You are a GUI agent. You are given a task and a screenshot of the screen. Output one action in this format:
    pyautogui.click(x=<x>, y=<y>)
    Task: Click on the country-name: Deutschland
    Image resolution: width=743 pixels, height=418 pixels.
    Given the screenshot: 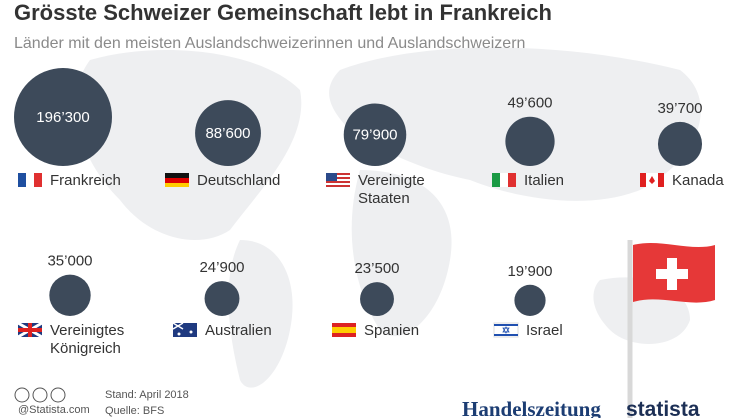 What is the action you would take?
    pyautogui.click(x=239, y=180)
    